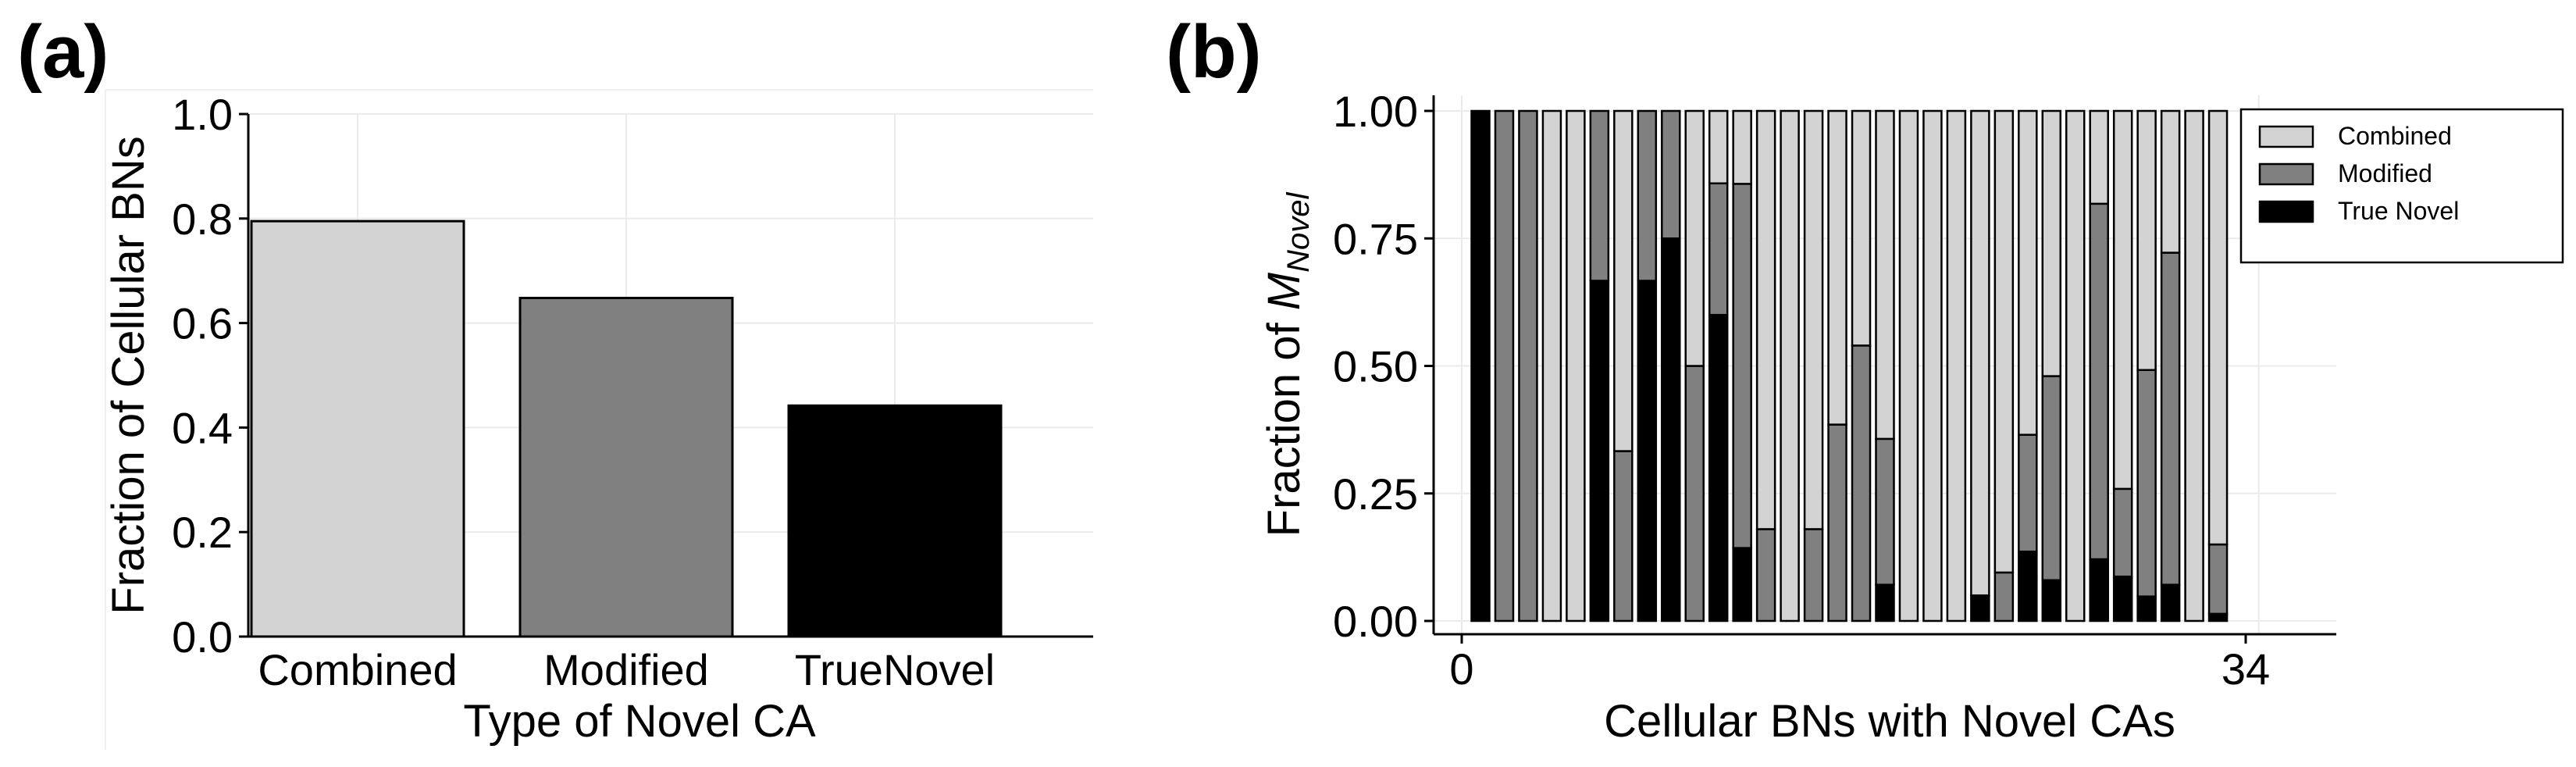  Describe the element at coordinates (626, 669) in the screenshot. I see `x-tick-label: Modified` at that location.